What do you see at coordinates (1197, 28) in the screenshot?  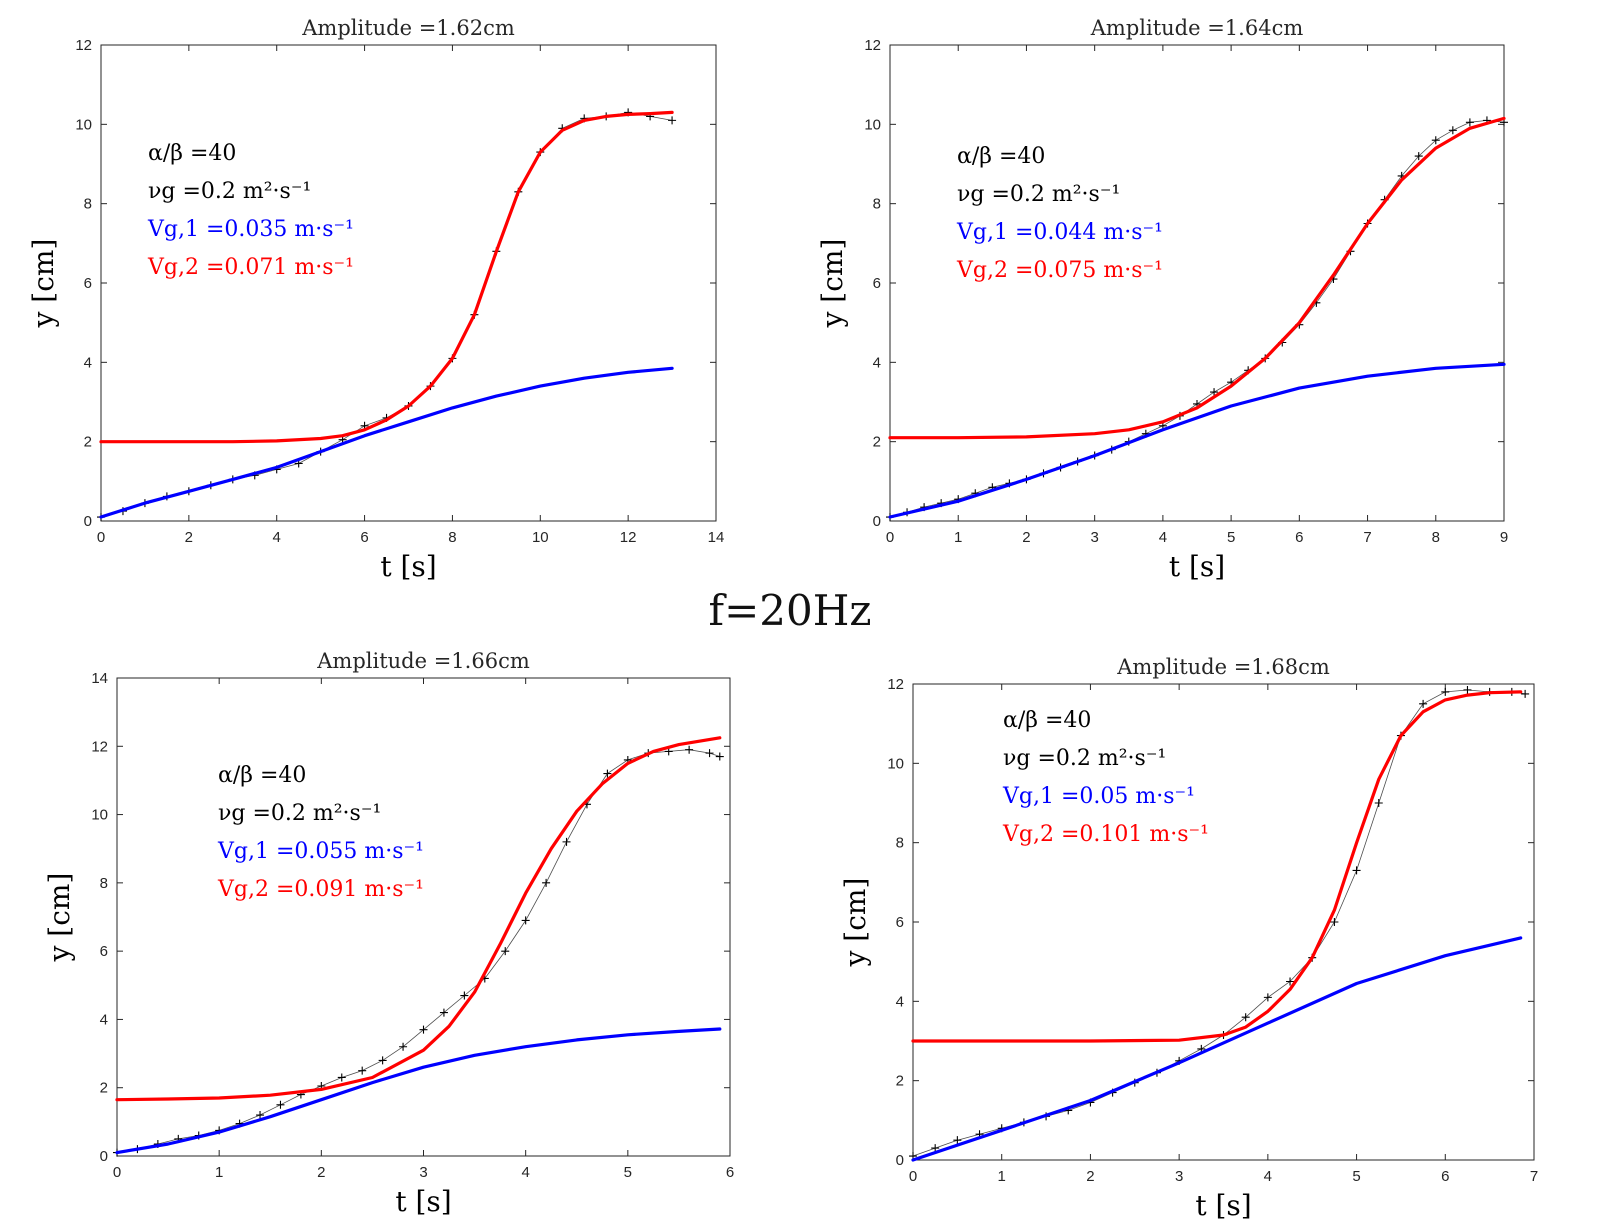 I see `chart-title: Amplitude =1.64cm` at bounding box center [1197, 28].